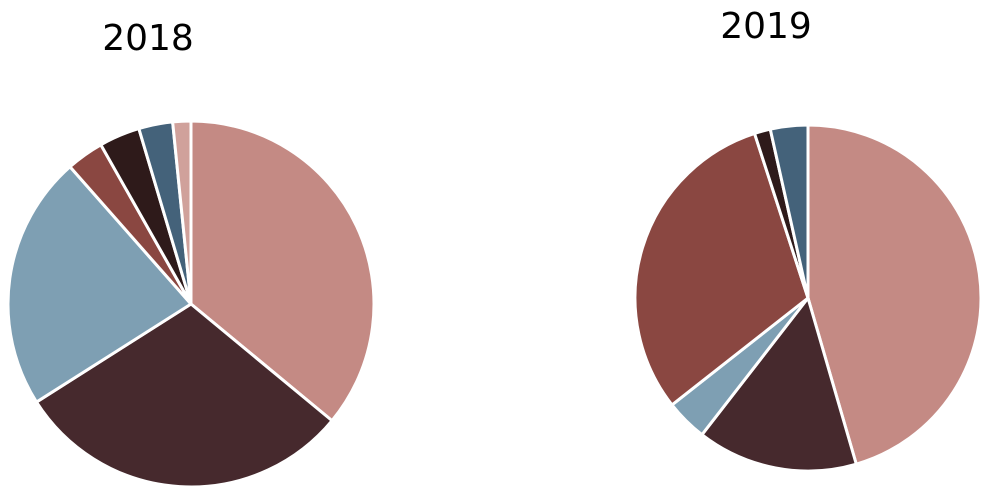 Image resolution: width=985 pixels, height=496 pixels. What do you see at coordinates (148, 38) in the screenshot?
I see `pie-title-2018: 2018` at bounding box center [148, 38].